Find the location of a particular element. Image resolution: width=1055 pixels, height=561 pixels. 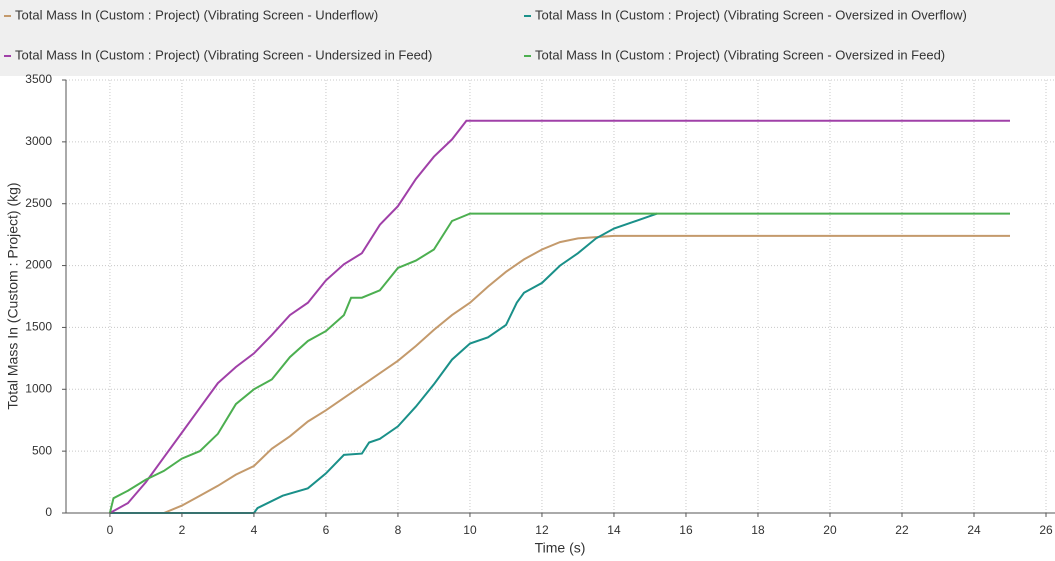

y-tick-label: 1000 is located at coordinates (38, 388).